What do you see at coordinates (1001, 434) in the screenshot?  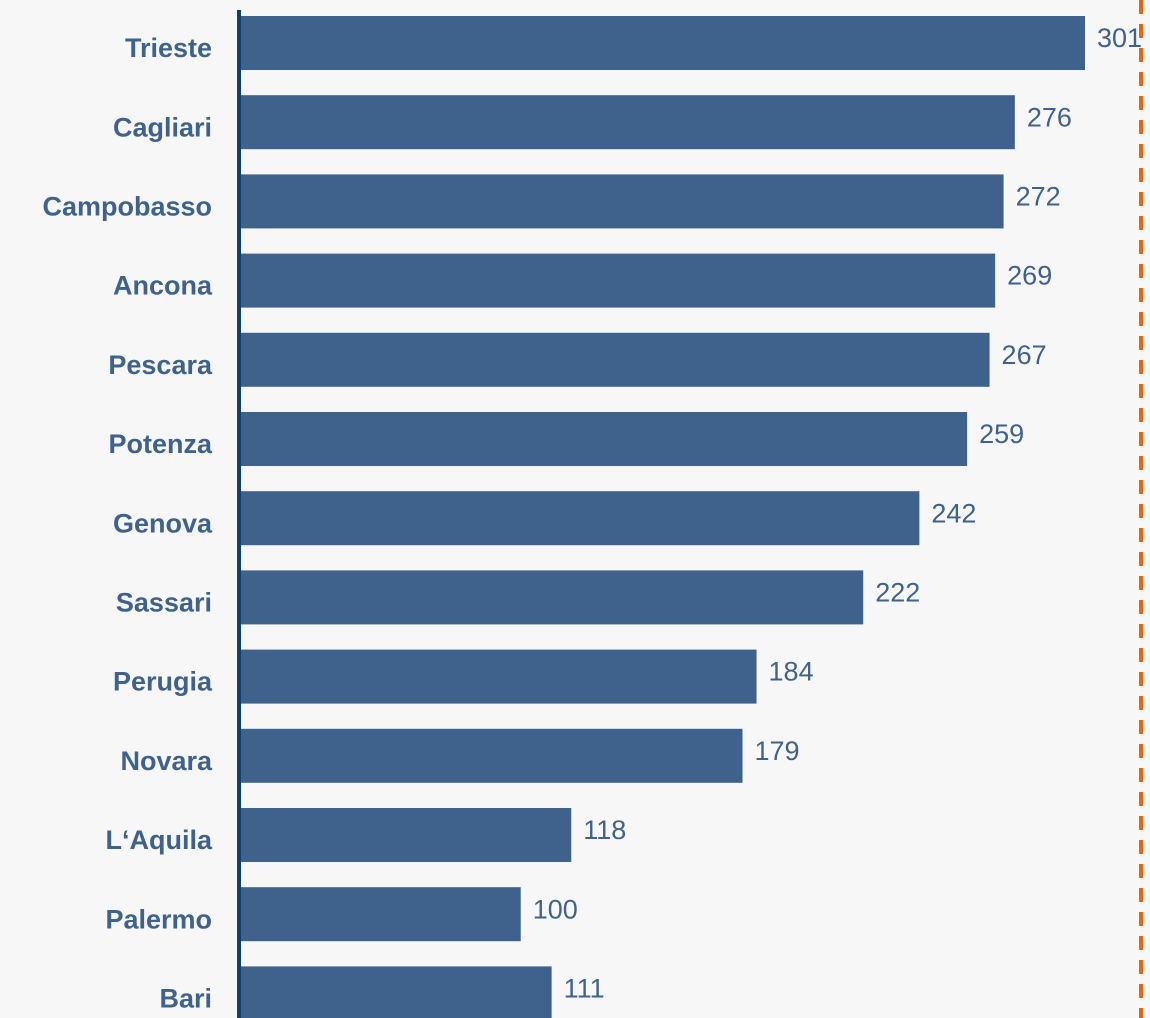 I see `value-label: 259` at bounding box center [1001, 434].